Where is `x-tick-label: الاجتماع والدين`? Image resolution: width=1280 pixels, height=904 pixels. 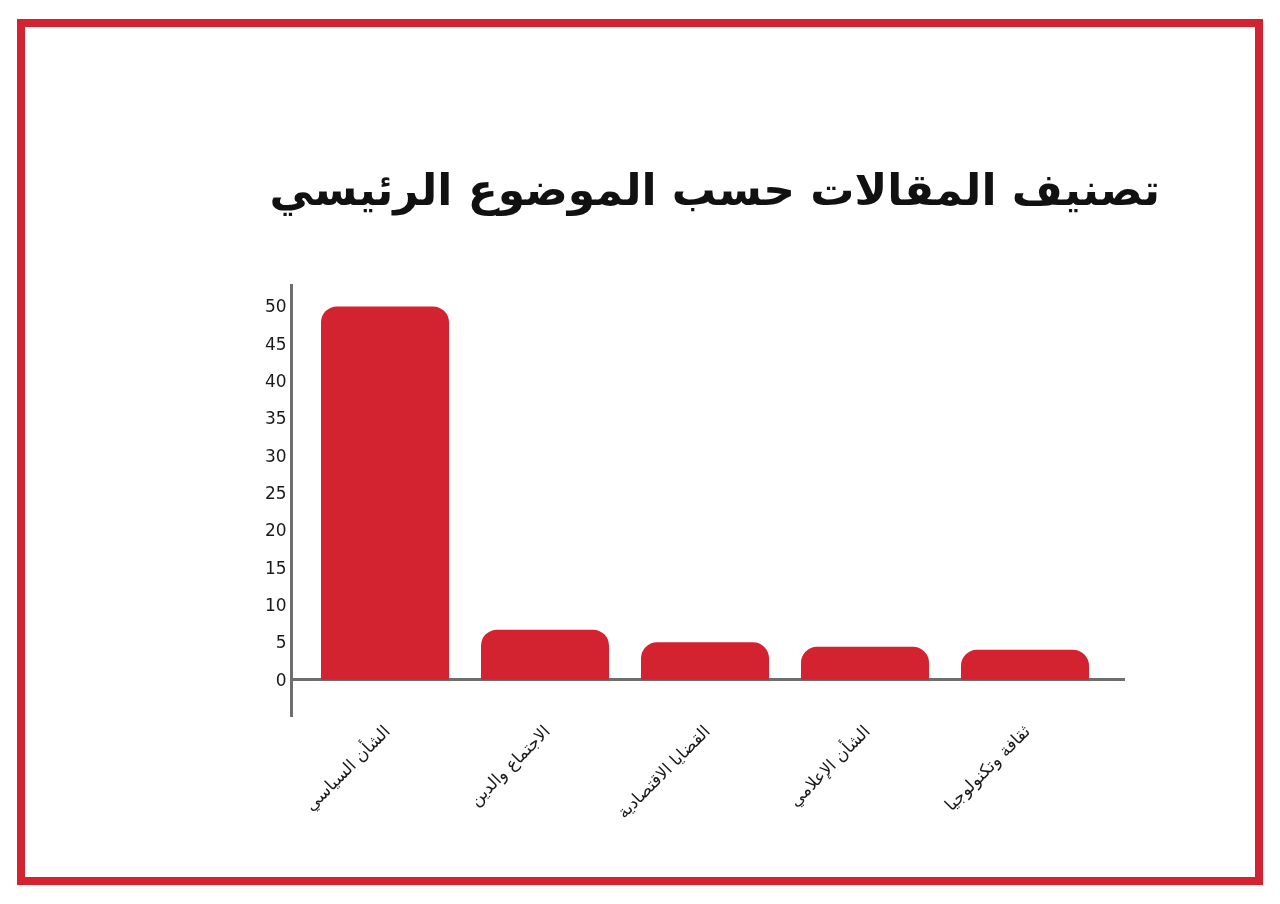 x-tick-label: الاجتماع والدين is located at coordinates (510, 766).